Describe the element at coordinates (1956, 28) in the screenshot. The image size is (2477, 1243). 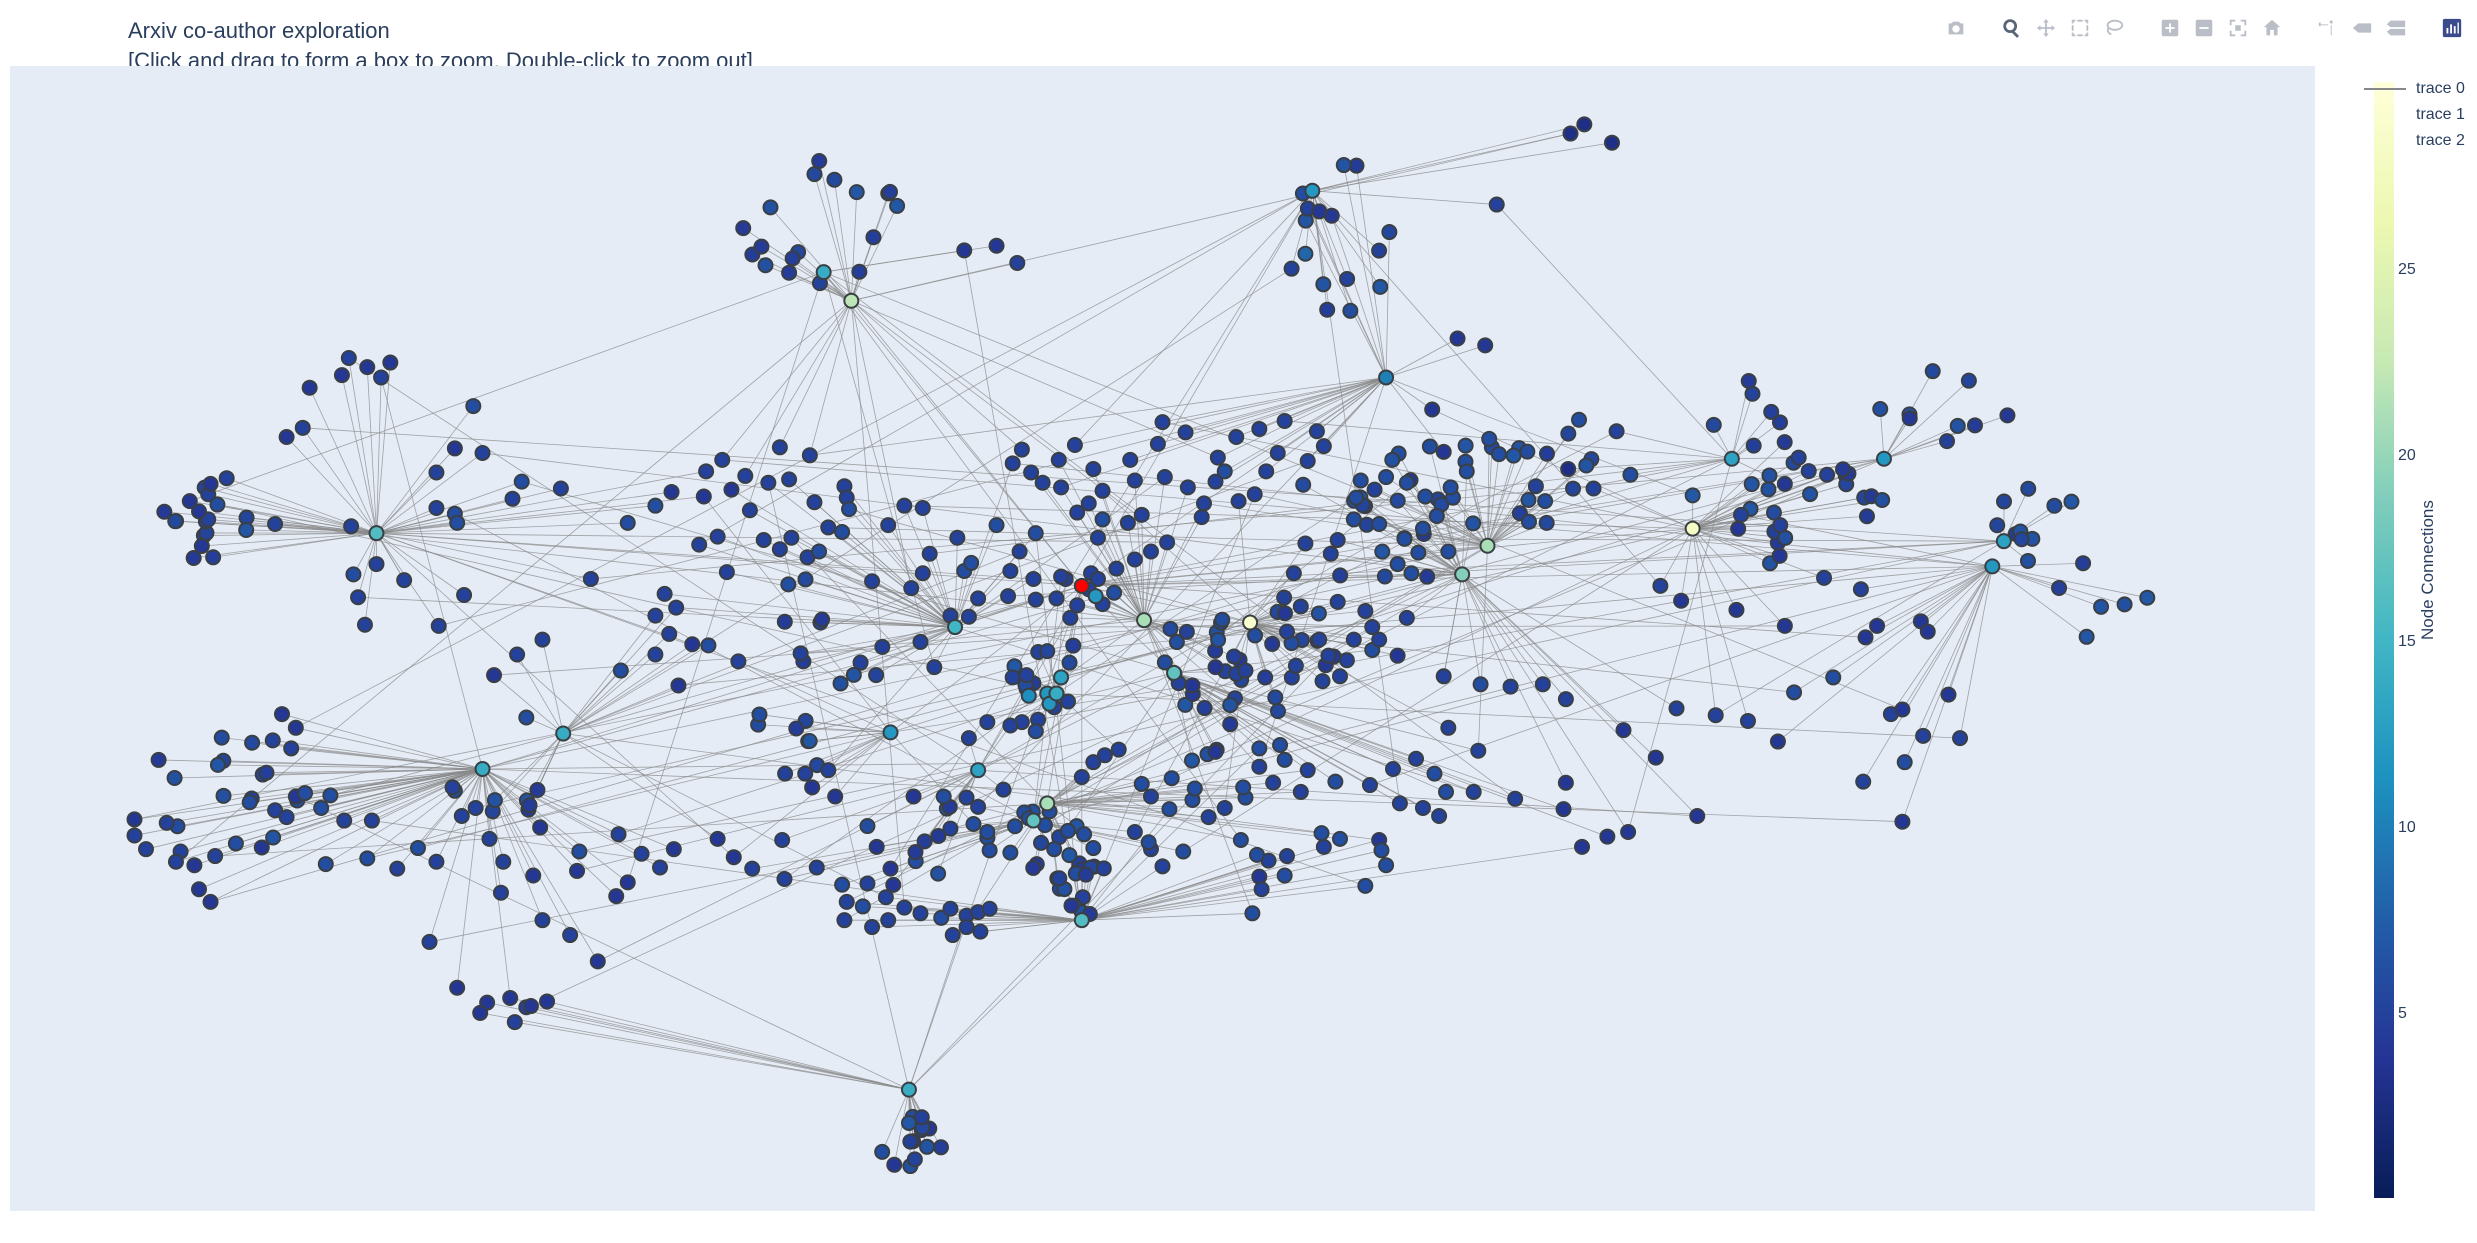
I see `camera-icon` at that location.